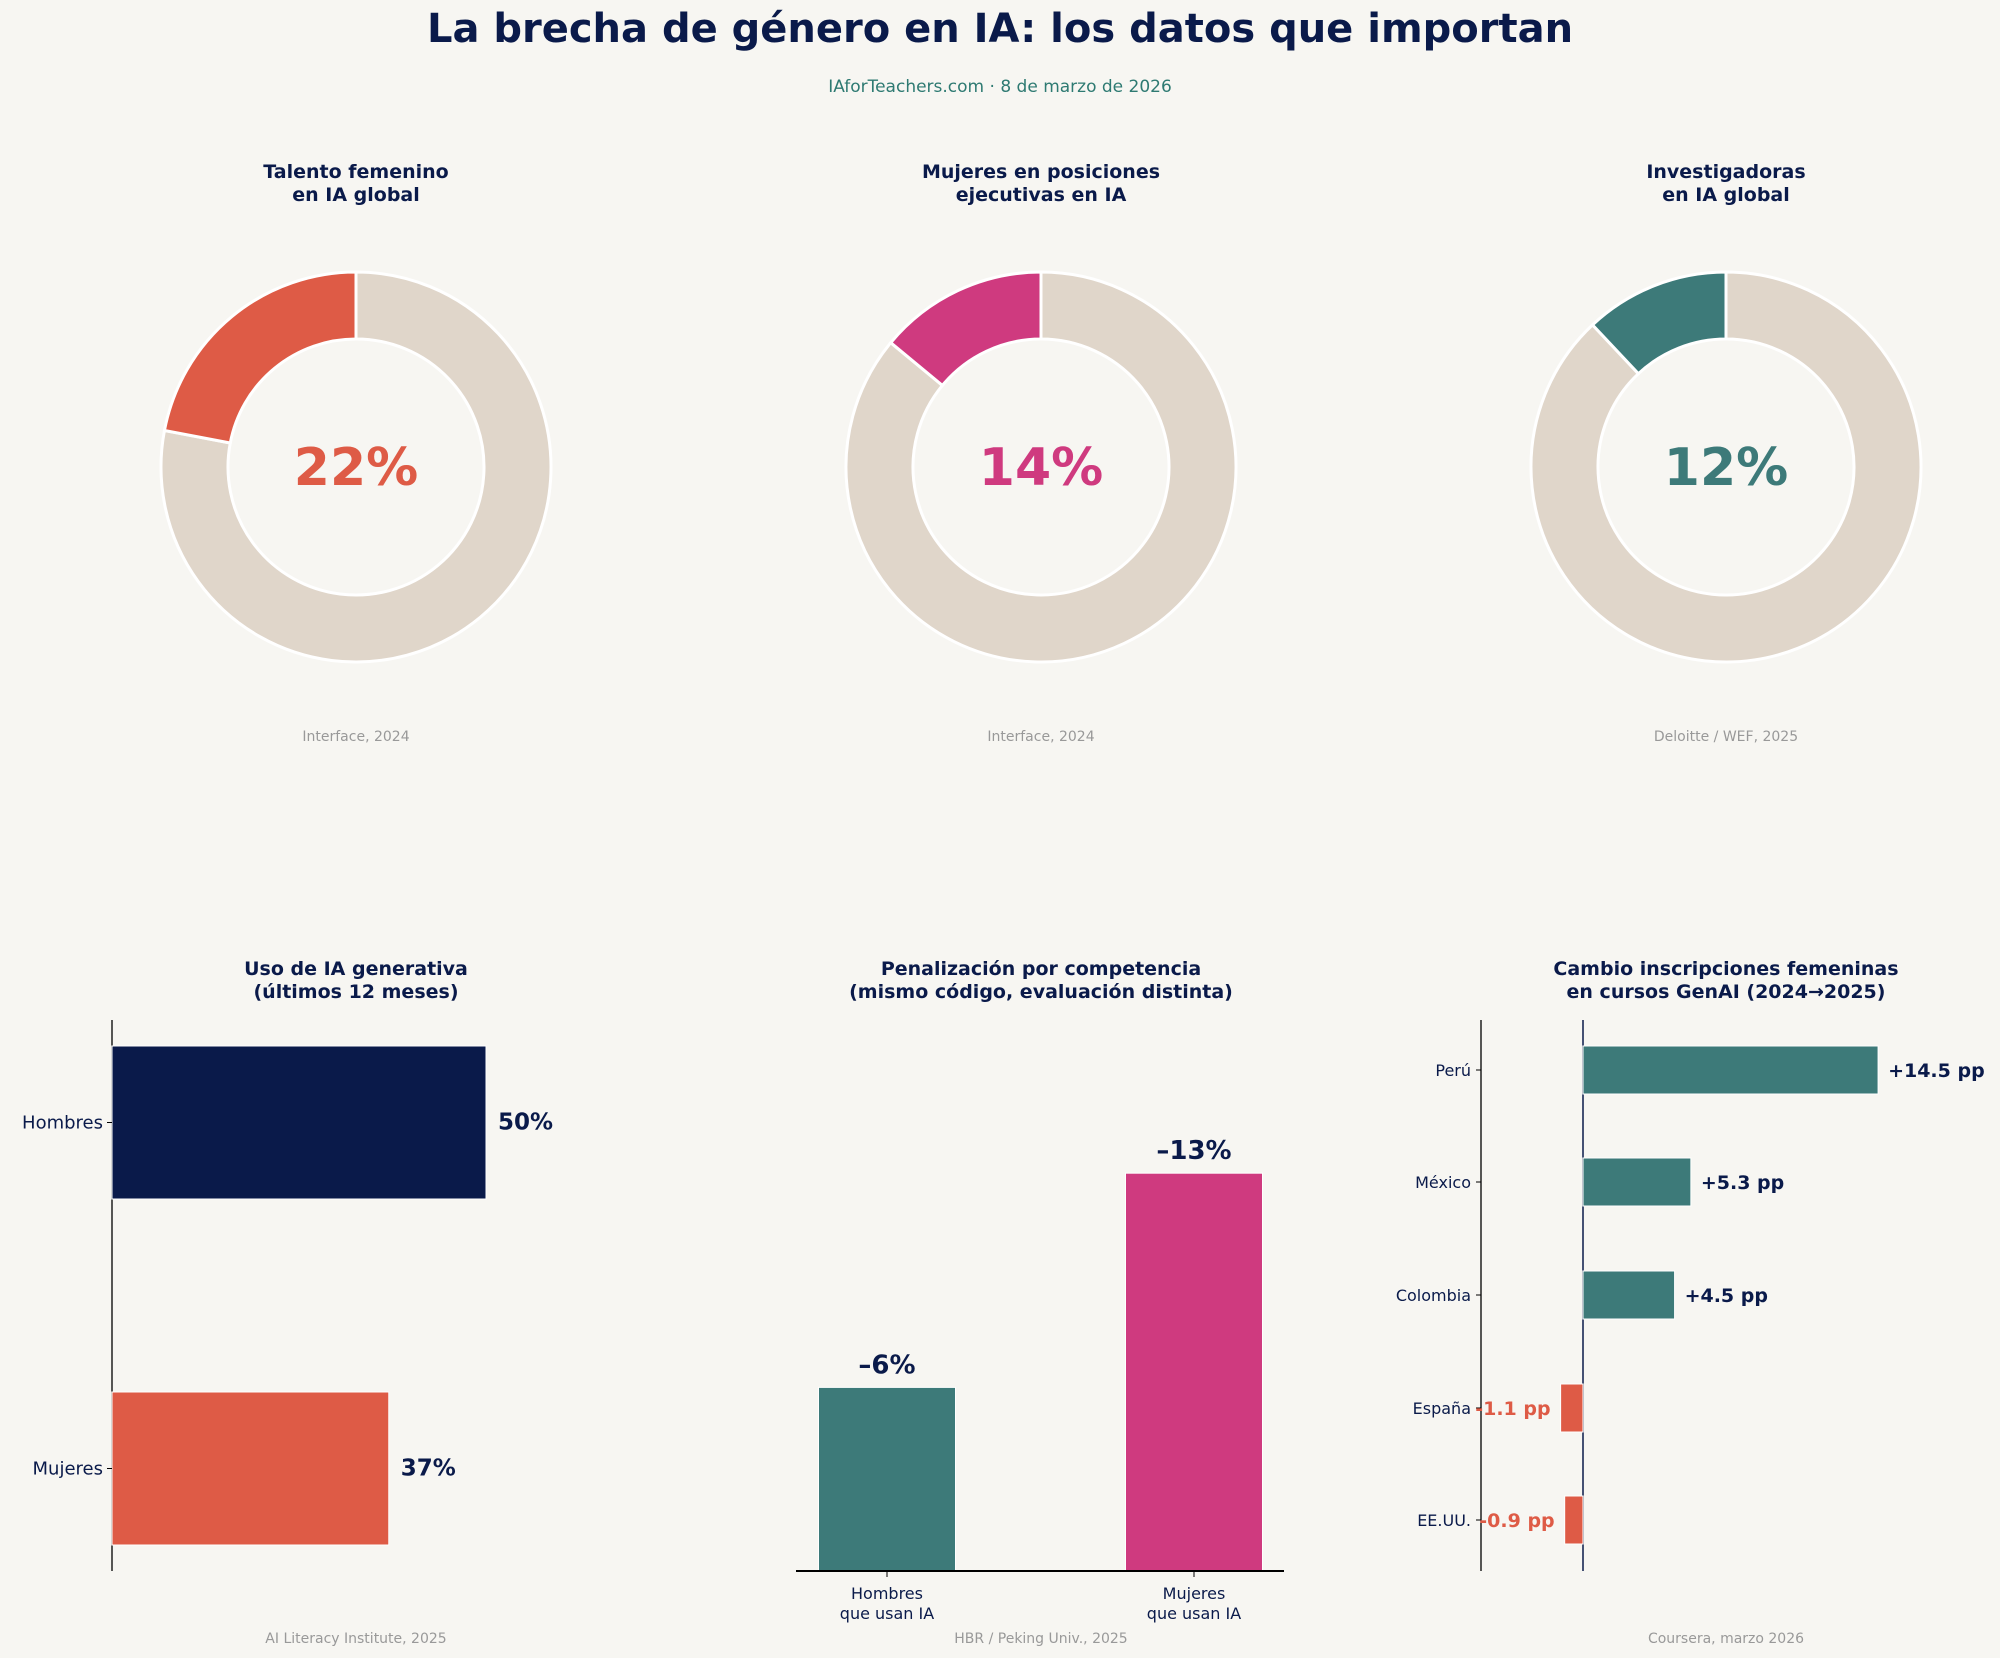  What do you see at coordinates (1041, 195) in the screenshot?
I see `donut-2-title-line: ejecutivas en IA` at bounding box center [1041, 195].